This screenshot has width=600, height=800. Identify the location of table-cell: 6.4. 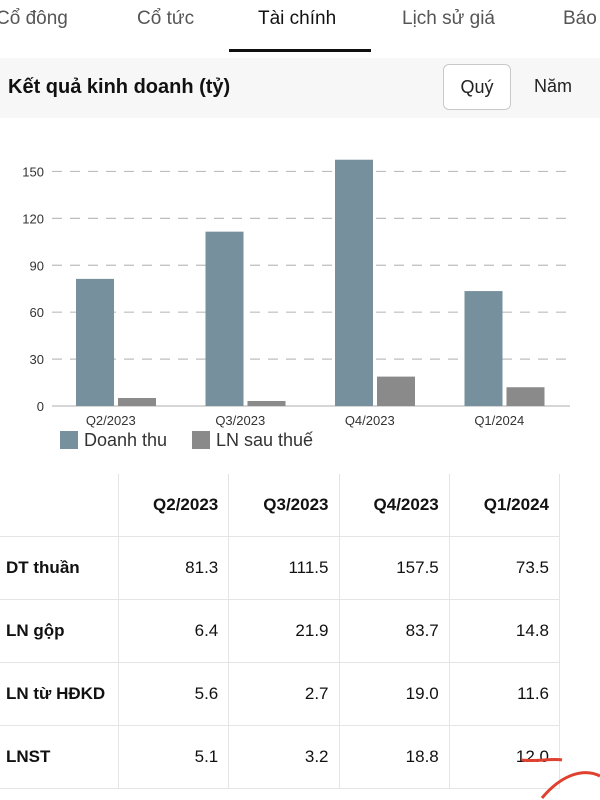
(174, 631).